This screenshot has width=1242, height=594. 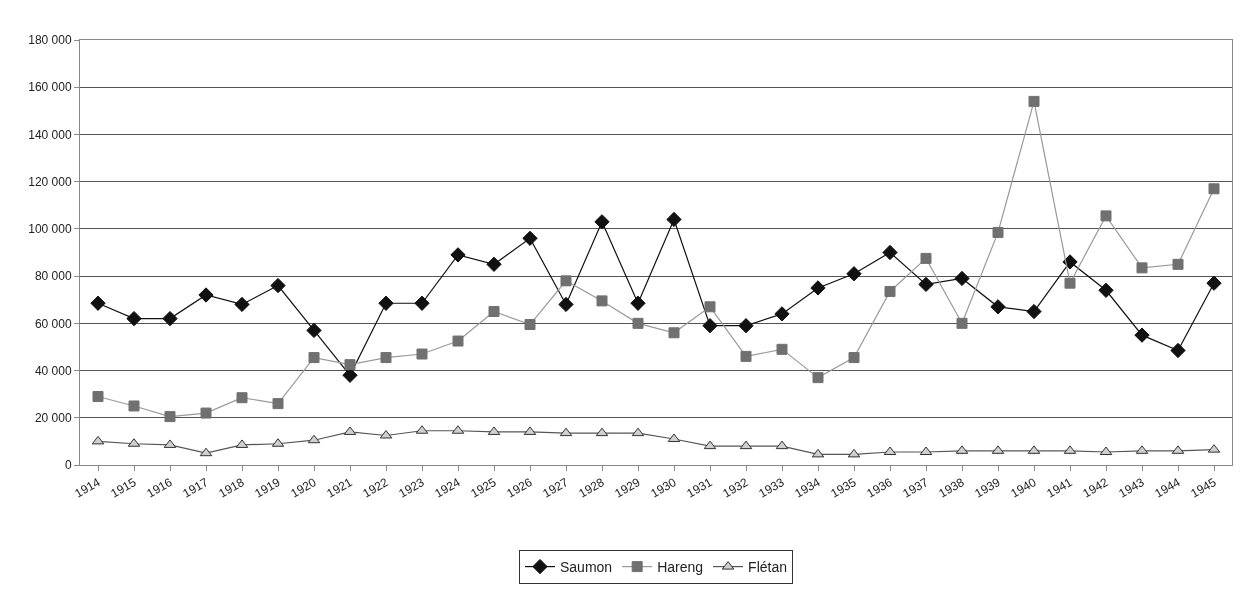 What do you see at coordinates (843, 487) in the screenshot?
I see `x-tick-label: 1935` at bounding box center [843, 487].